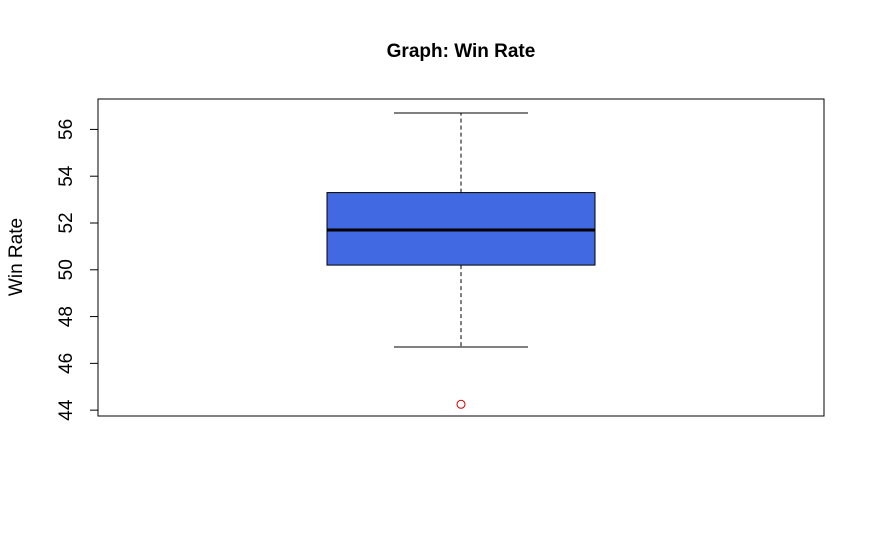 This screenshot has width=875, height=540. I want to click on y-tick-label: 52, so click(66, 222).